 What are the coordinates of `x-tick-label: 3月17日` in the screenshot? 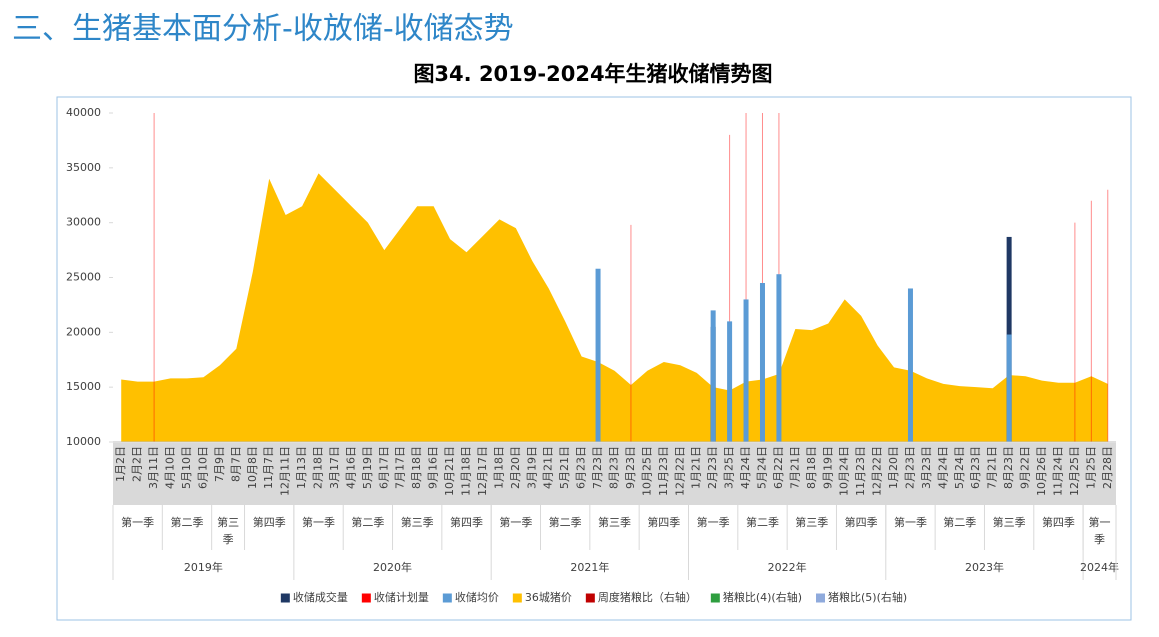 It's located at (334, 467).